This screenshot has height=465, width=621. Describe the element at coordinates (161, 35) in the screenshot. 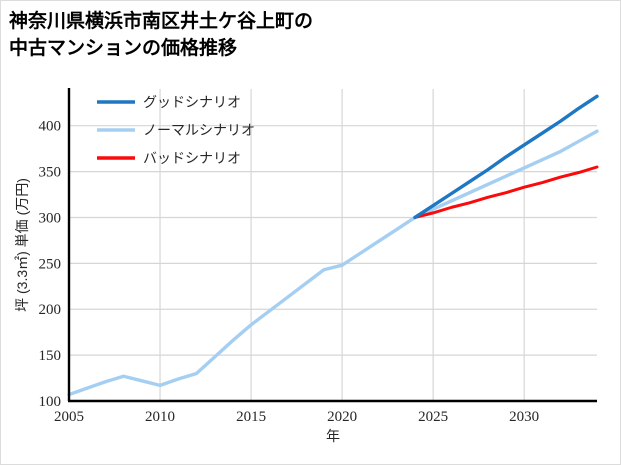

I see `chart-title: 神奈川県横浜市南区井土ケ谷上町の 中古マンションの価格推移` at that location.